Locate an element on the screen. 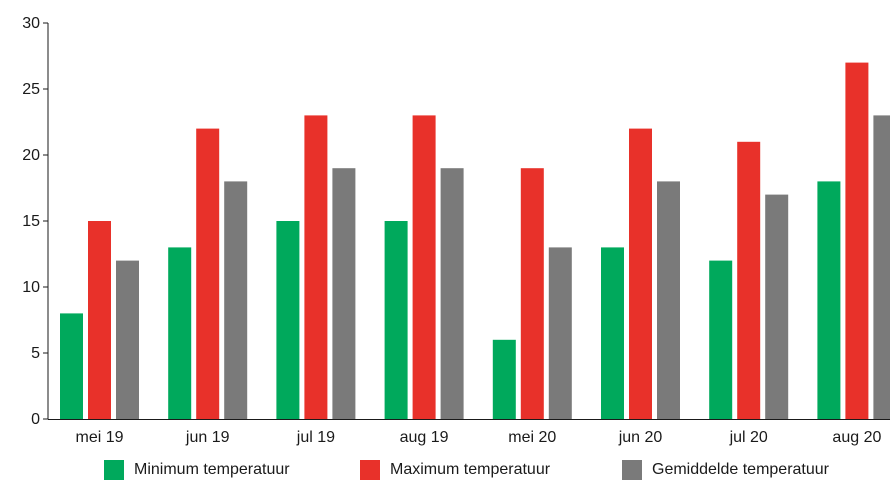 This screenshot has height=489, width=890. y-tick-label: 5 is located at coordinates (35, 353).